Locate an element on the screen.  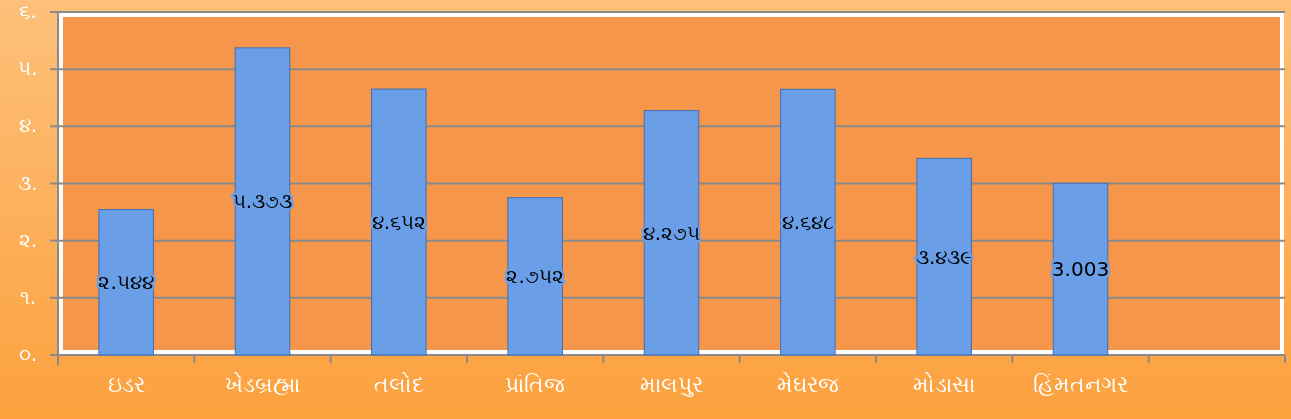
y-tick-label: ૨. is located at coordinates (28, 239).